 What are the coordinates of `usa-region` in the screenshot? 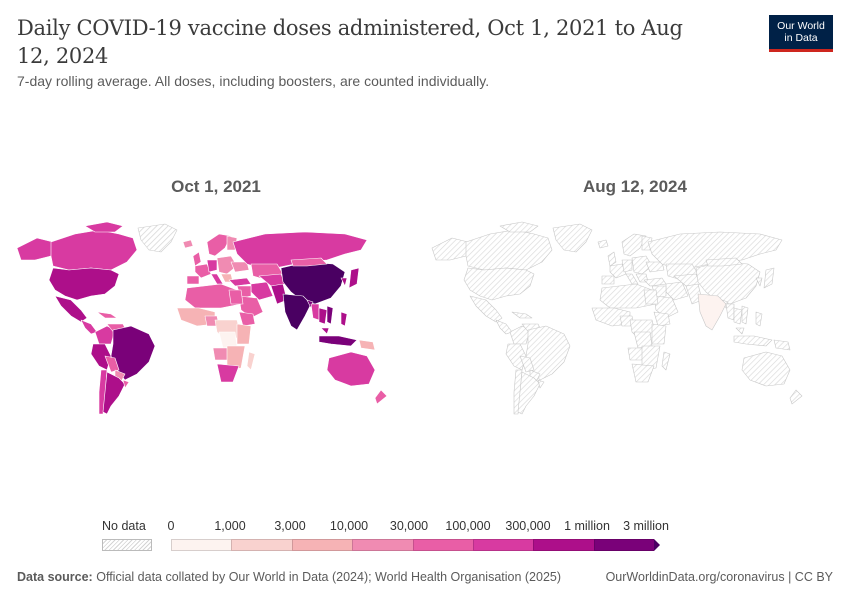 It's located at (84, 284).